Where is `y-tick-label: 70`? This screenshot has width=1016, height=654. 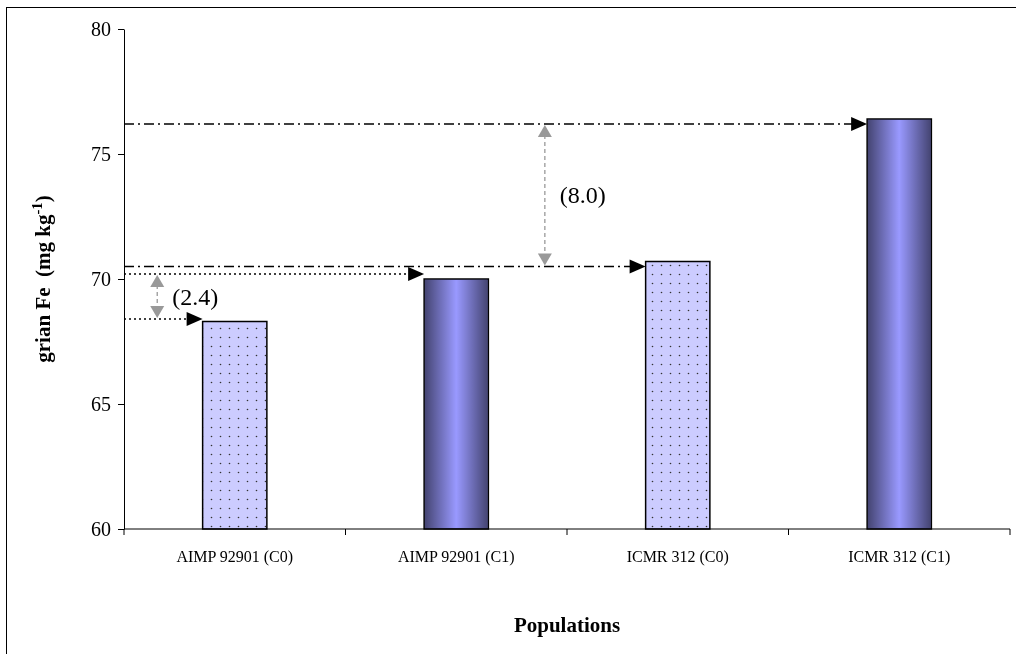
y-tick-label: 70 is located at coordinates (101, 278).